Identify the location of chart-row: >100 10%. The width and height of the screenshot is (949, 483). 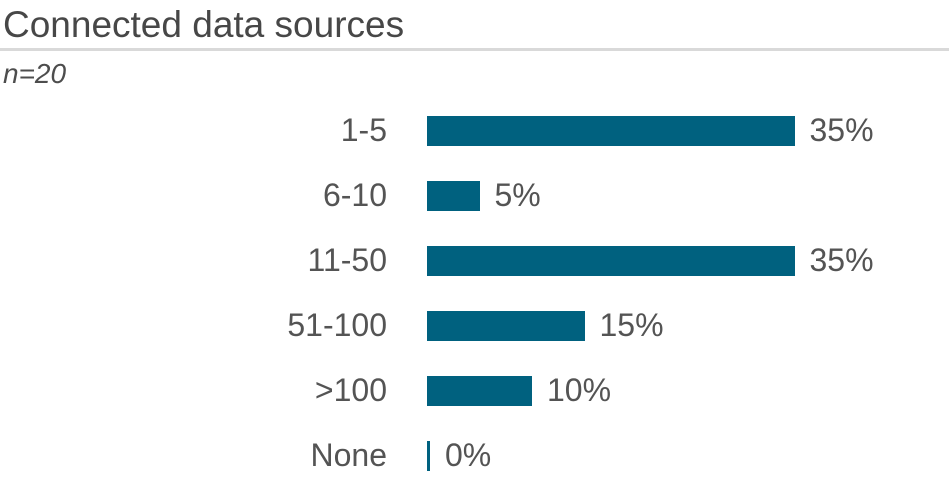
(474, 390).